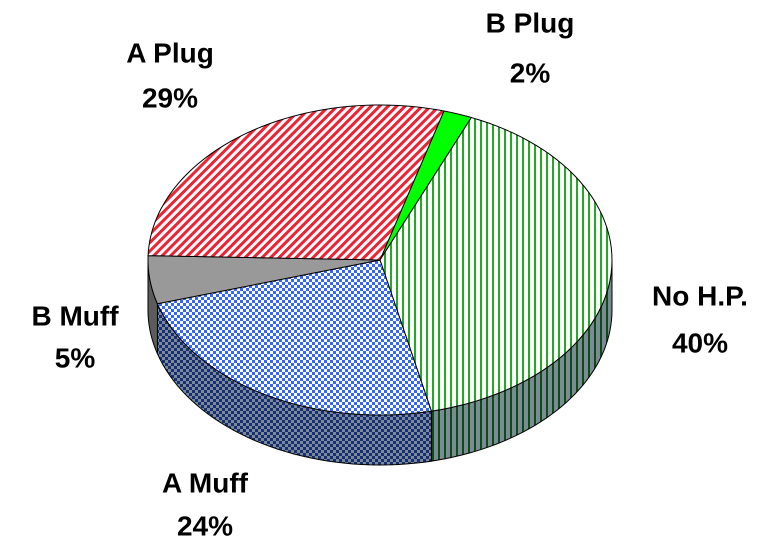  What do you see at coordinates (530, 72) in the screenshot?
I see `slice-value: 2%` at bounding box center [530, 72].